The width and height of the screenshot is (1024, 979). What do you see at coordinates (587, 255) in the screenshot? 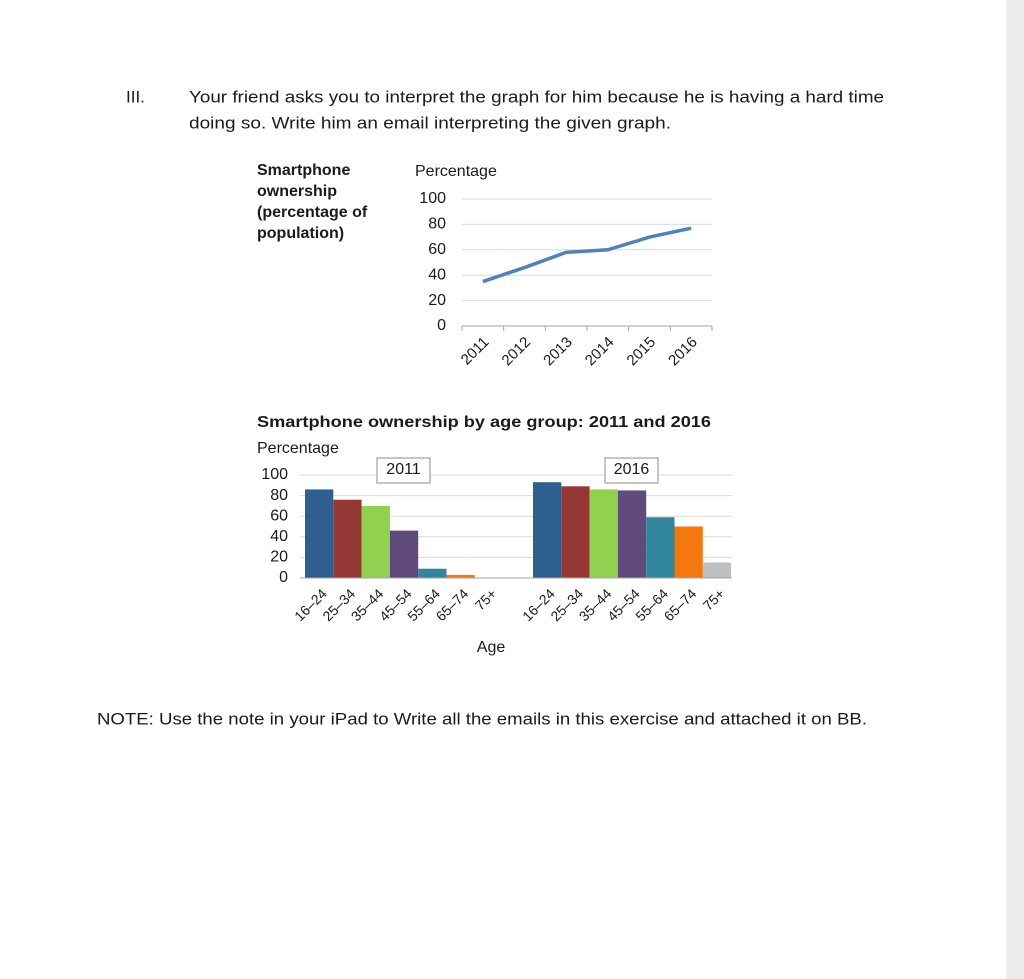
I see `line` at bounding box center [587, 255].